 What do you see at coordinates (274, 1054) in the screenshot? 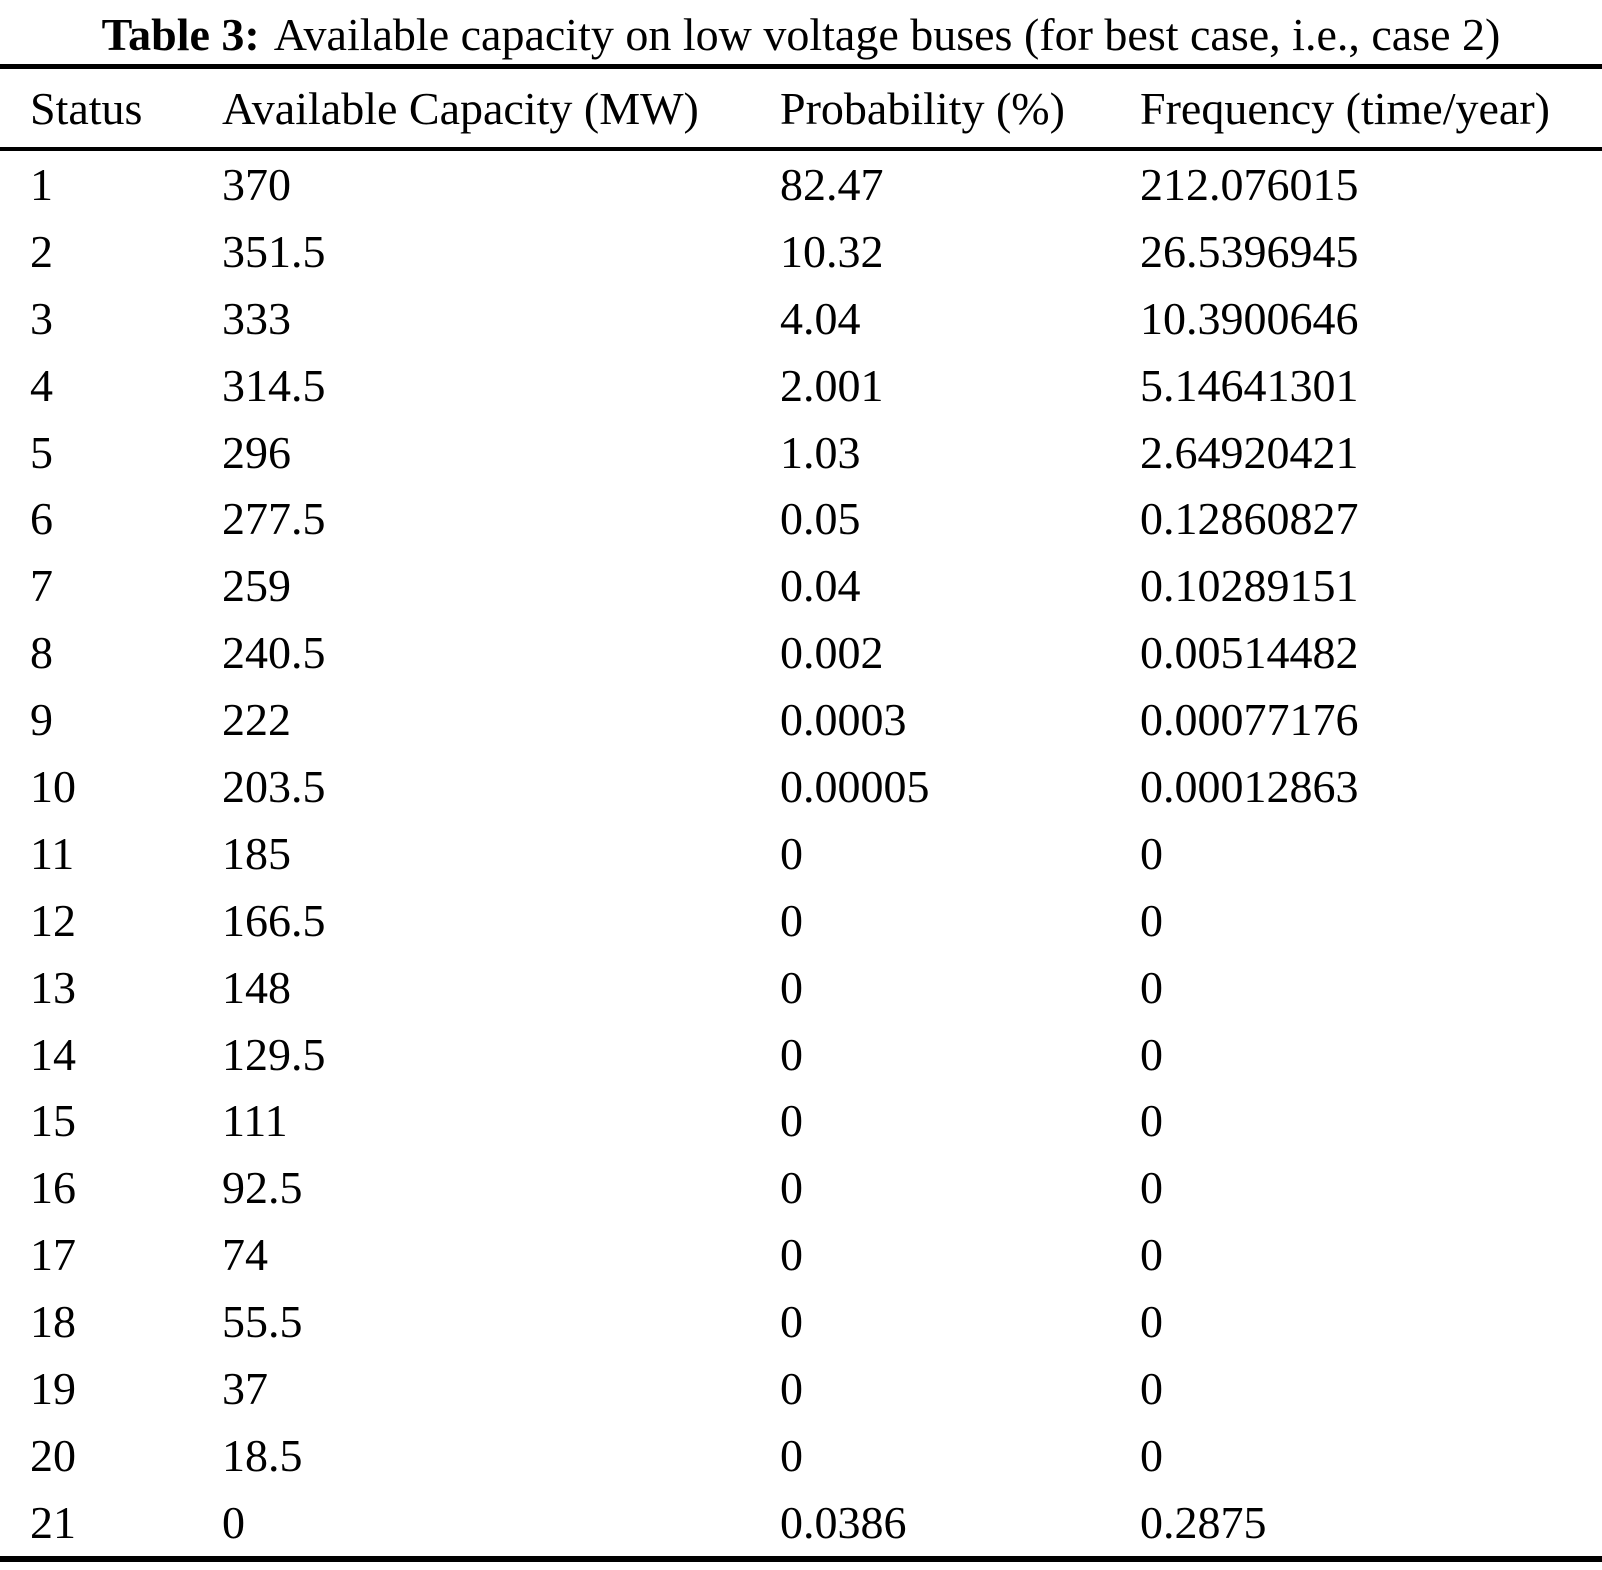
I see `cell-available-capacity: 129.5` at bounding box center [274, 1054].